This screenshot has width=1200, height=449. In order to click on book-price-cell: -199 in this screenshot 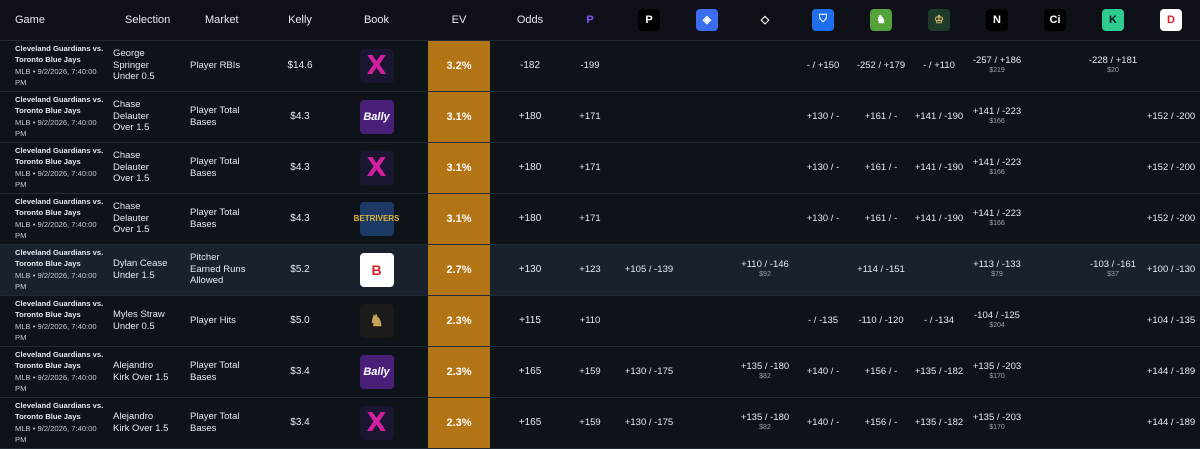, I will do `click(590, 66)`.